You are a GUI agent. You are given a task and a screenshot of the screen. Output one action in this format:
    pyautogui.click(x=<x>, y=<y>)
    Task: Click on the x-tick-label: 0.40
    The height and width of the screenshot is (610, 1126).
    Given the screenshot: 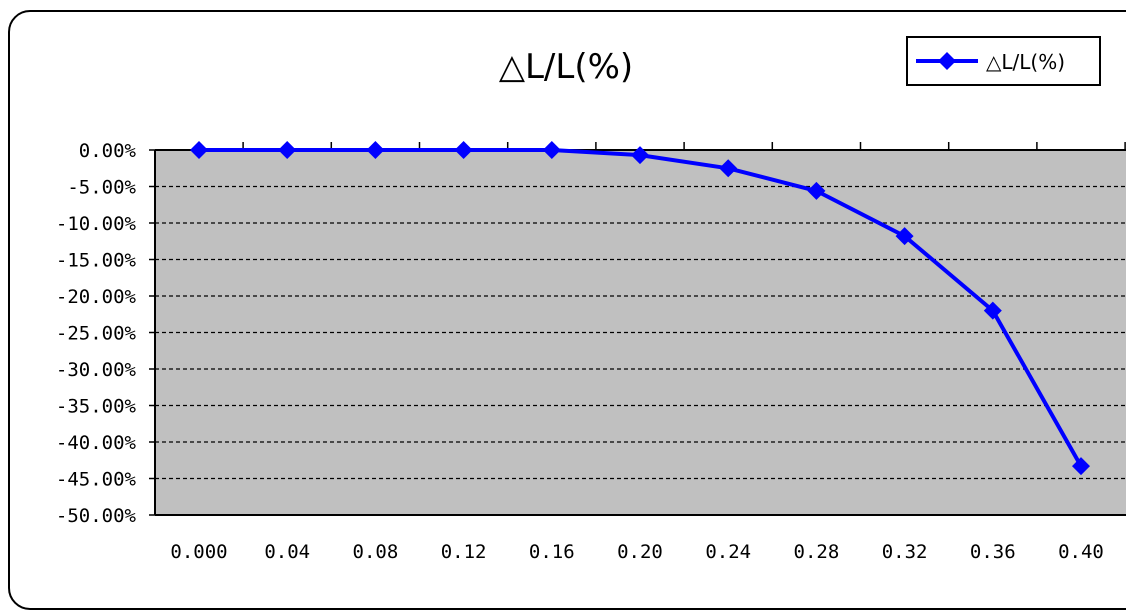 What is the action you would take?
    pyautogui.click(x=1081, y=552)
    